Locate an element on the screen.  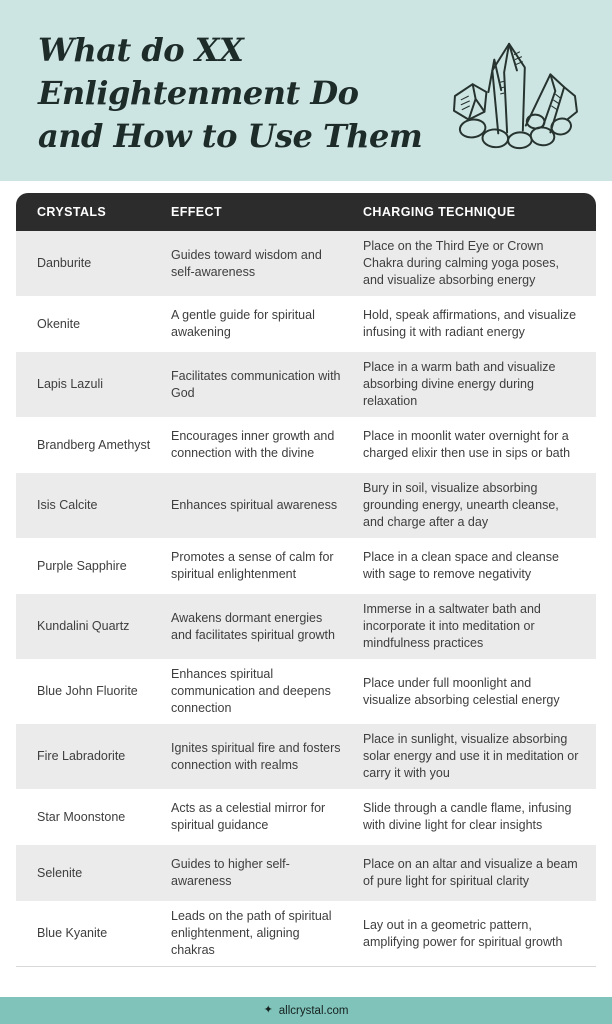
sparkle-icon: ✦ is located at coordinates (268, 1010).